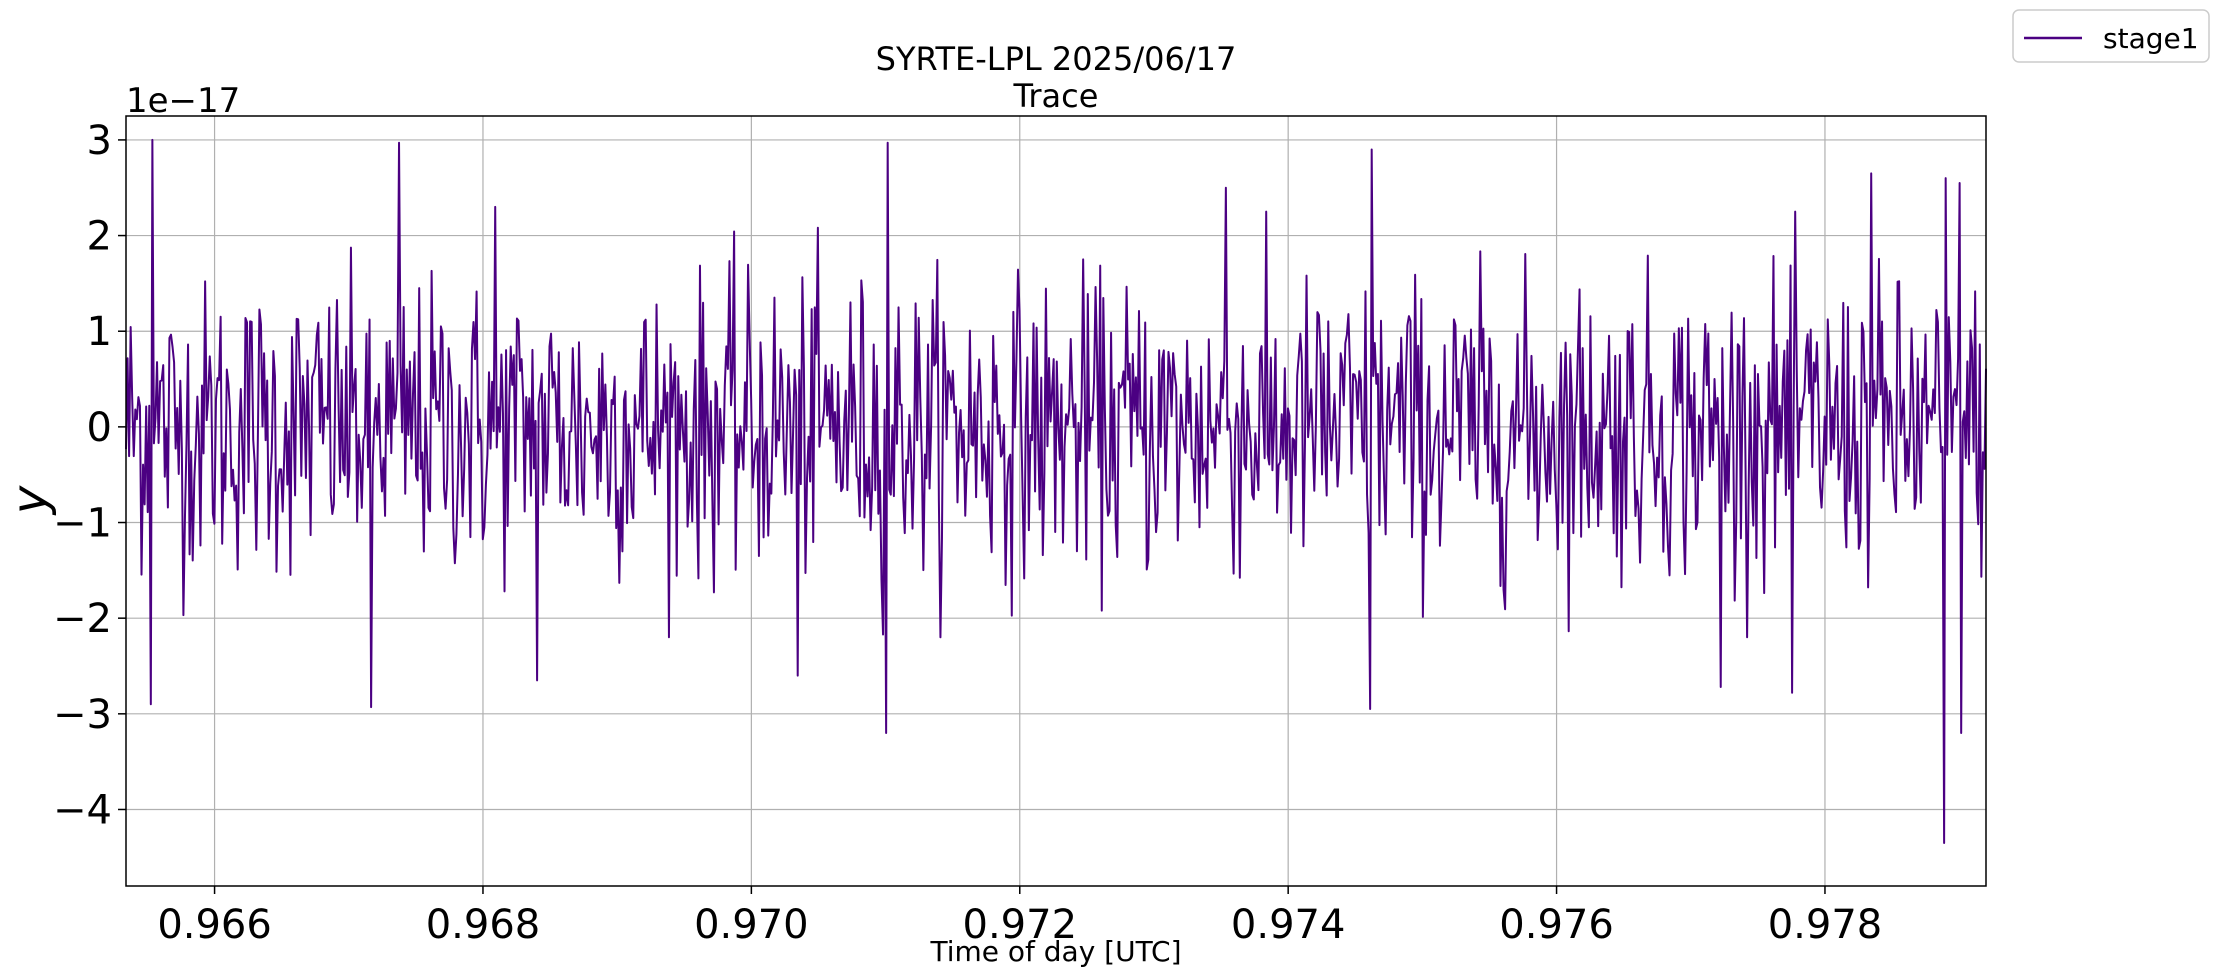 The height and width of the screenshot is (977, 2221). Describe the element at coordinates (183, 101) in the screenshot. I see `y-offset-label: 1e−17` at that location.